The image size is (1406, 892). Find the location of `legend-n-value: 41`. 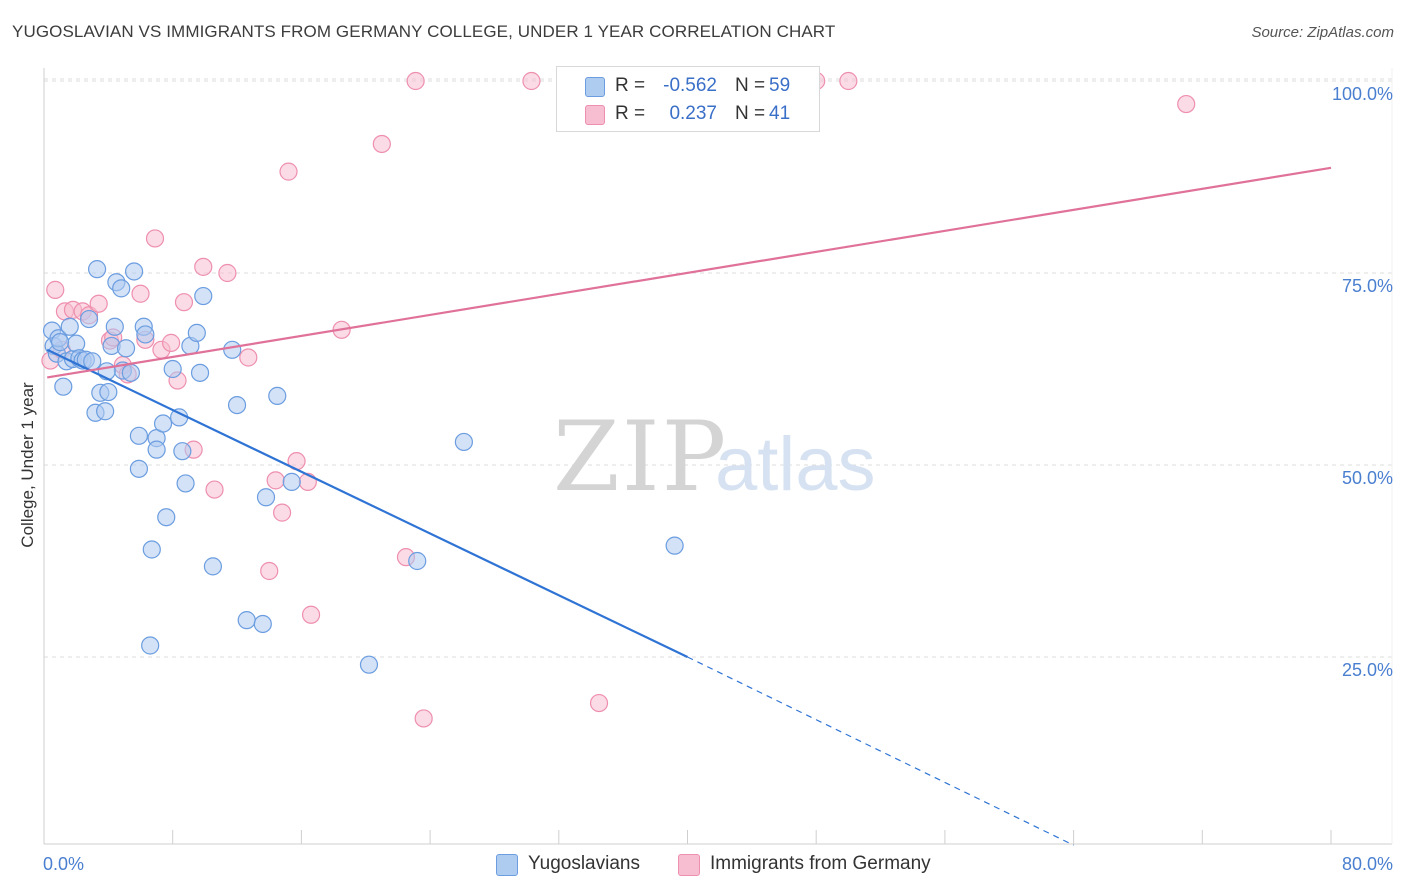

legend-n-value: 41 is located at coordinates (780, 113).